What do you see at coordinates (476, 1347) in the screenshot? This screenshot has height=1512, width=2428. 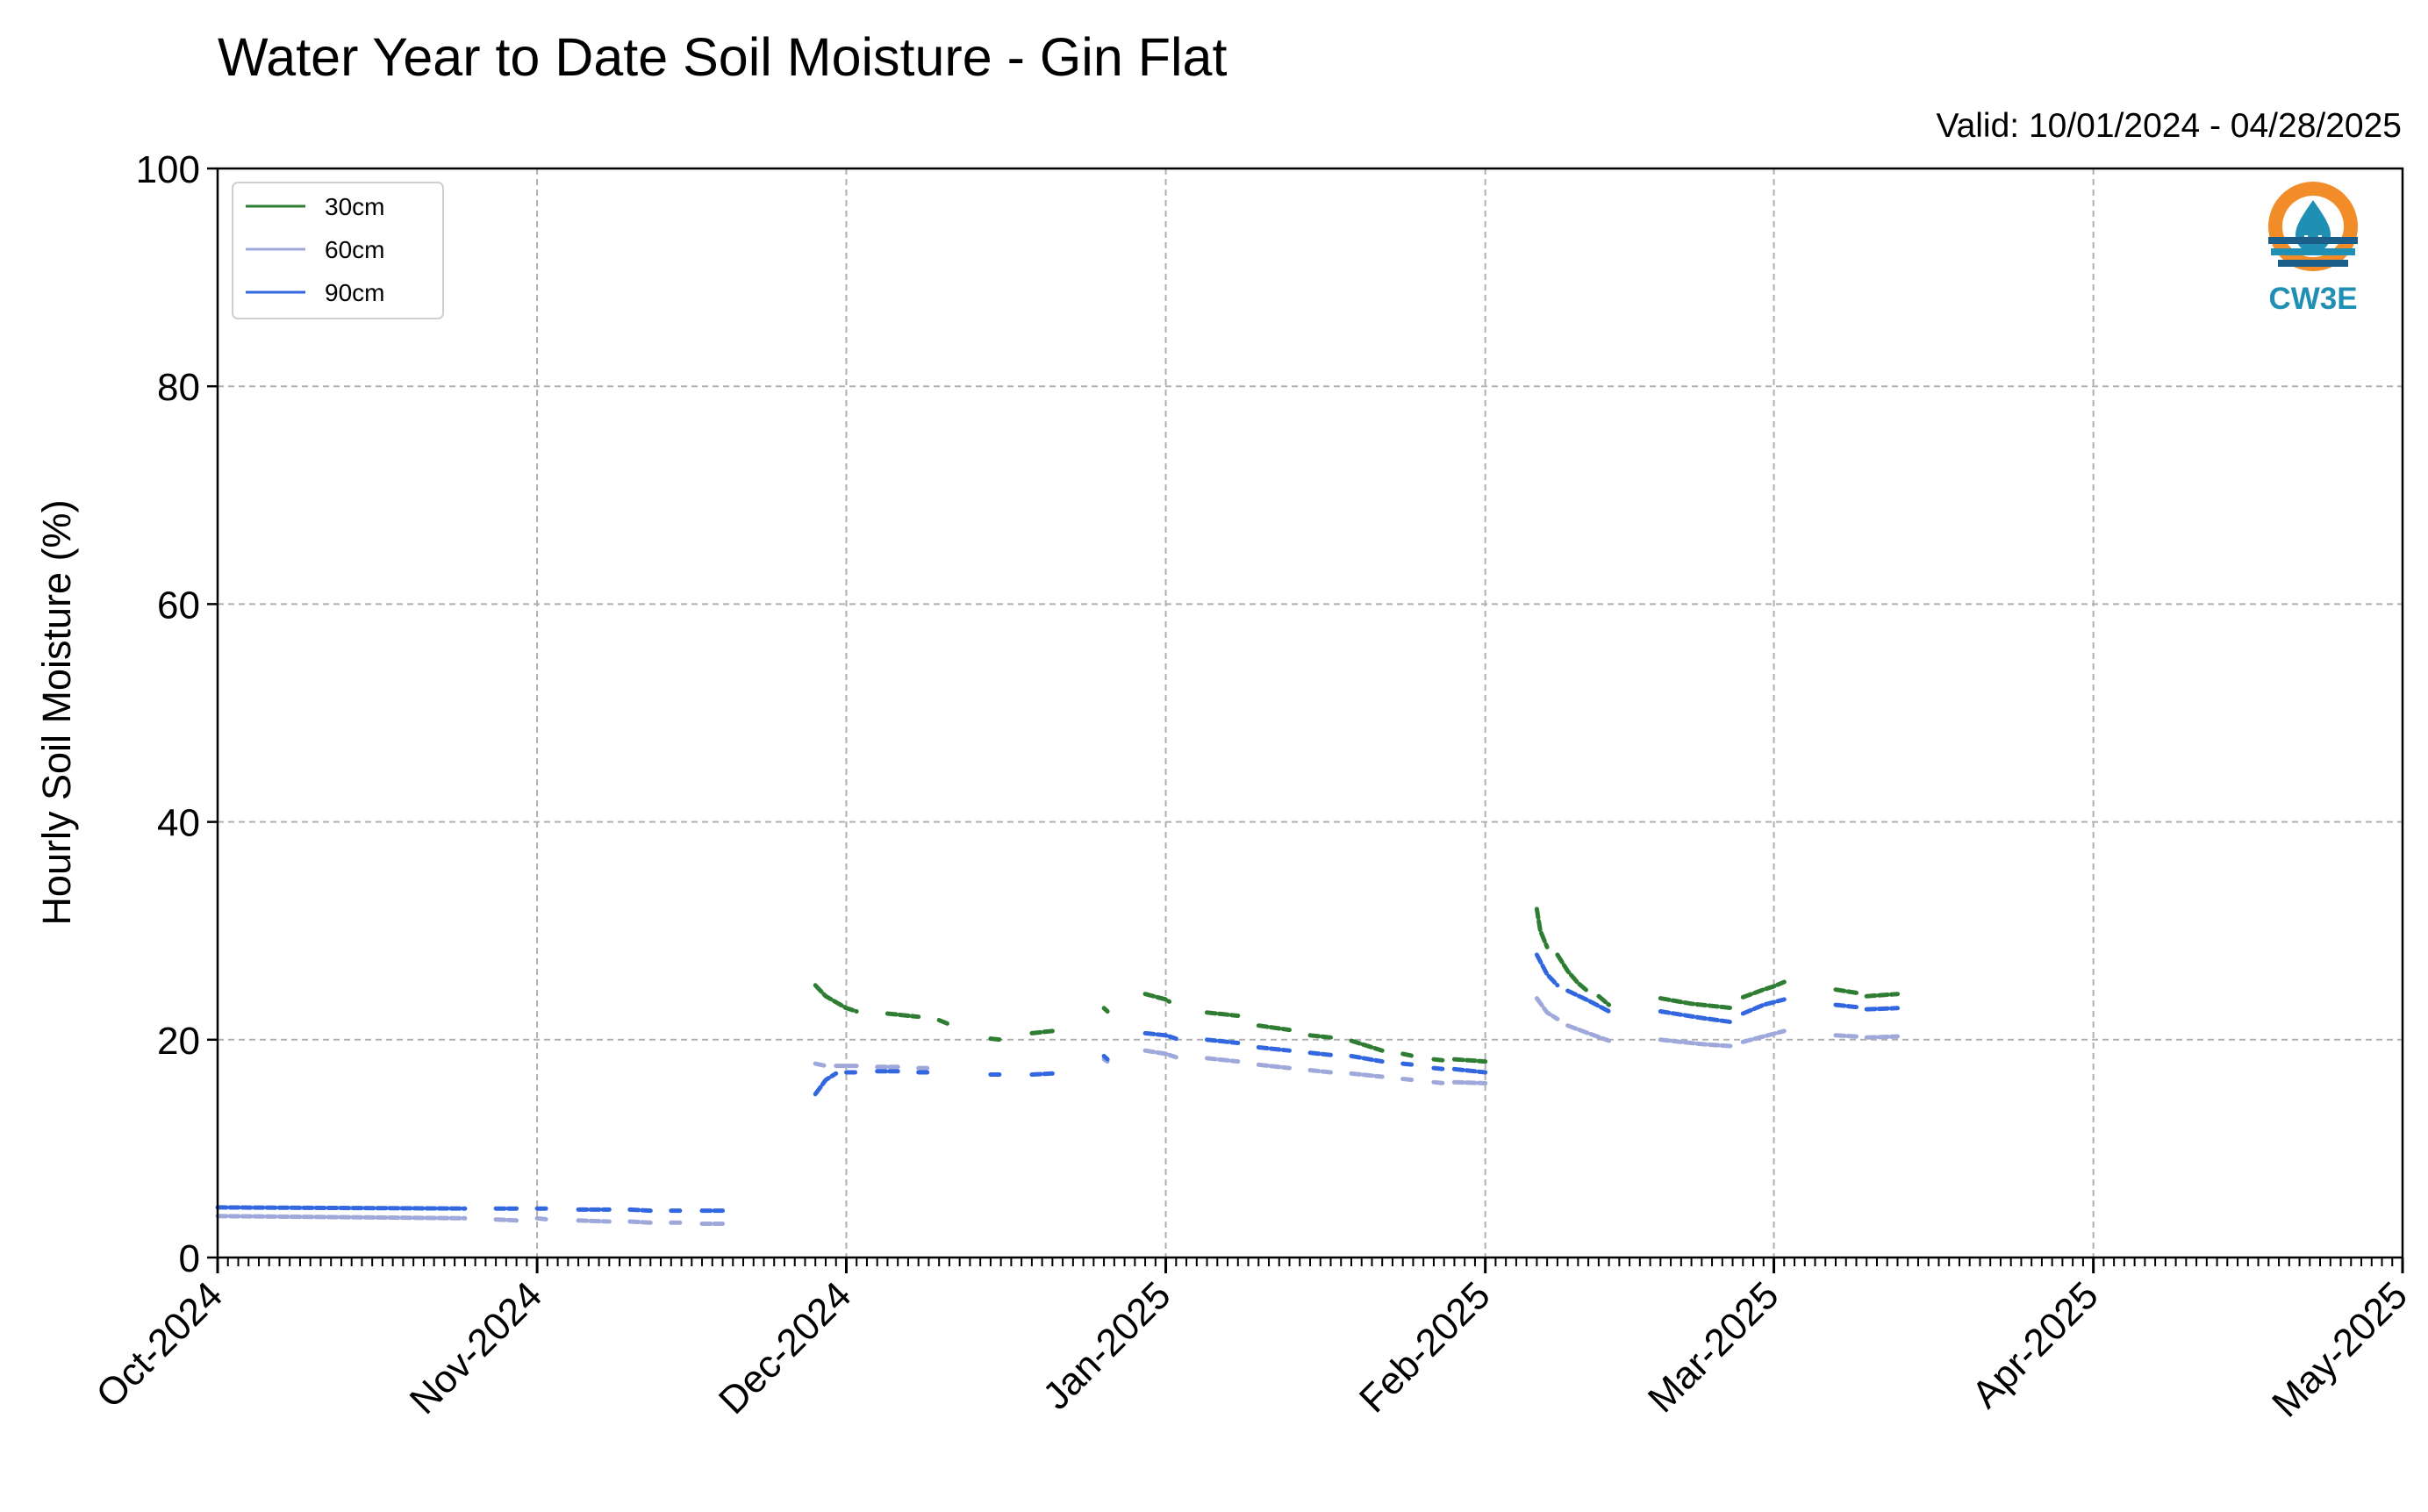 I see `x-tick-label: Nov-2024` at bounding box center [476, 1347].